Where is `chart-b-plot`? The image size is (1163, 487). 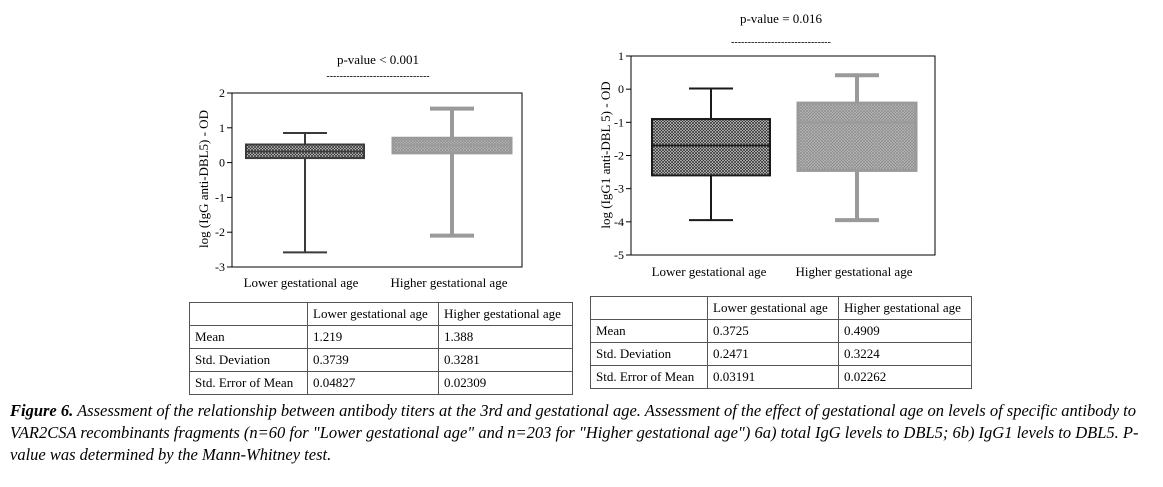
chart-b-plot is located at coordinates (783, 155).